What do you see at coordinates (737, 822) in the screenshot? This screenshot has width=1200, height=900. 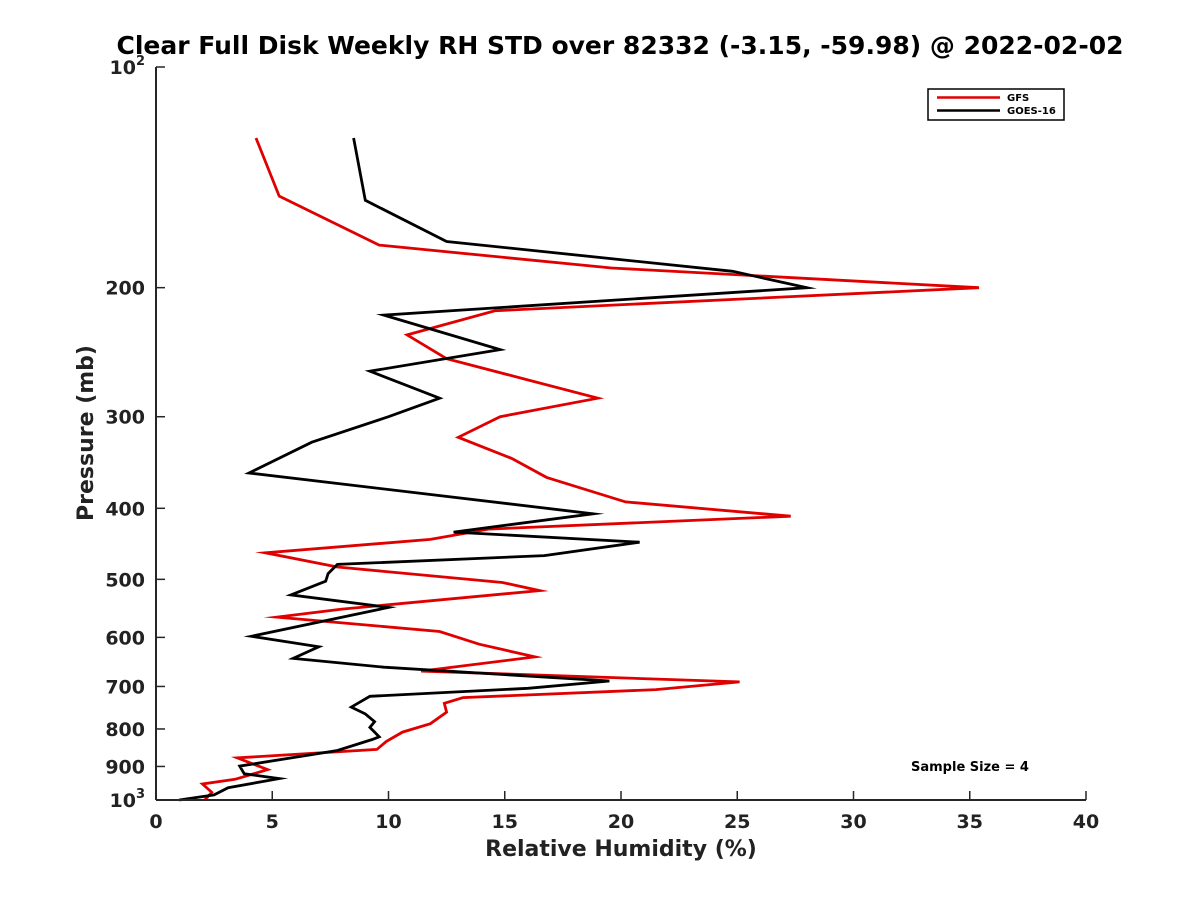 I see `x-tick-label: 25` at bounding box center [737, 822].